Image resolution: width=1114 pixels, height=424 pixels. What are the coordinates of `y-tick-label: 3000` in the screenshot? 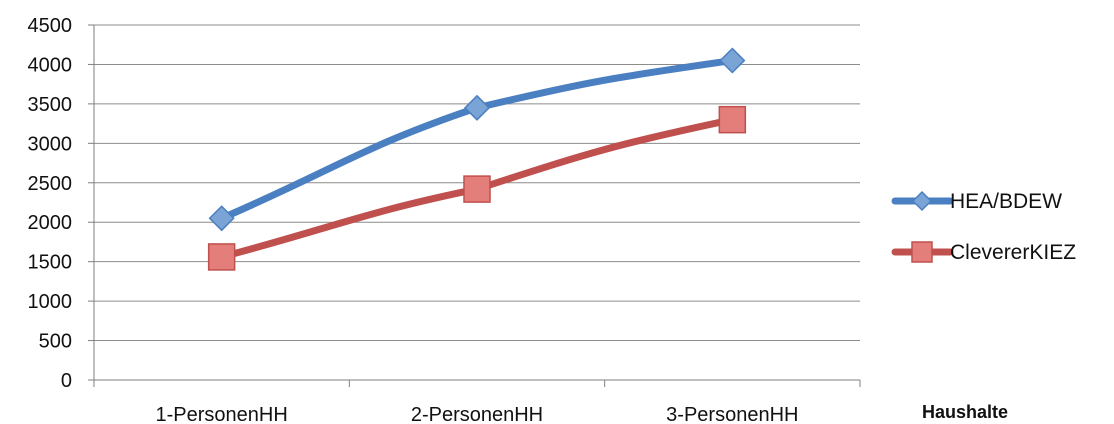 It's located at (50, 144).